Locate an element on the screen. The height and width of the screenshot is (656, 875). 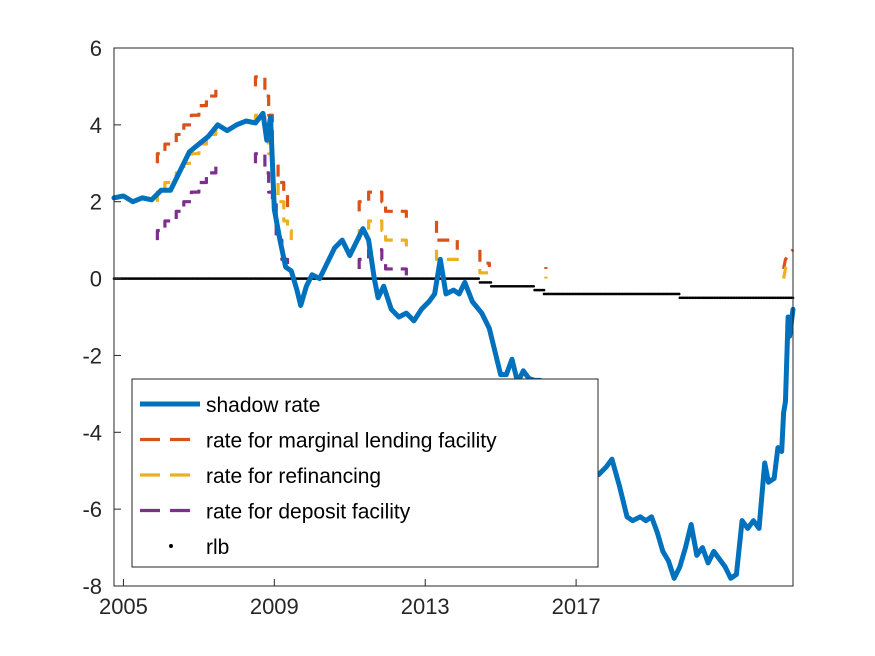
legend-label: rate for refinancing is located at coordinates (293, 476).